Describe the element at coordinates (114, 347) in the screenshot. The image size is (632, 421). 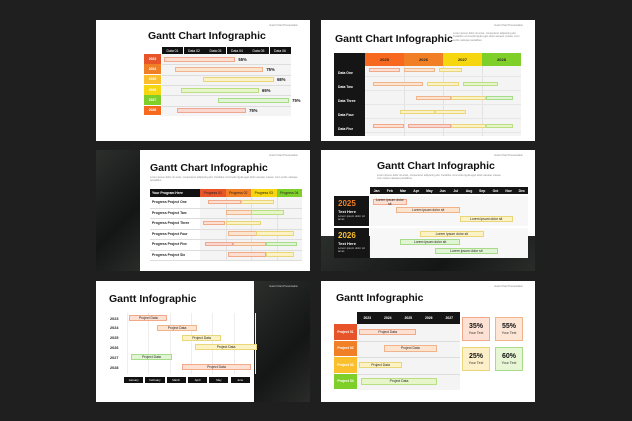
I see `year-label: 2026` at that location.